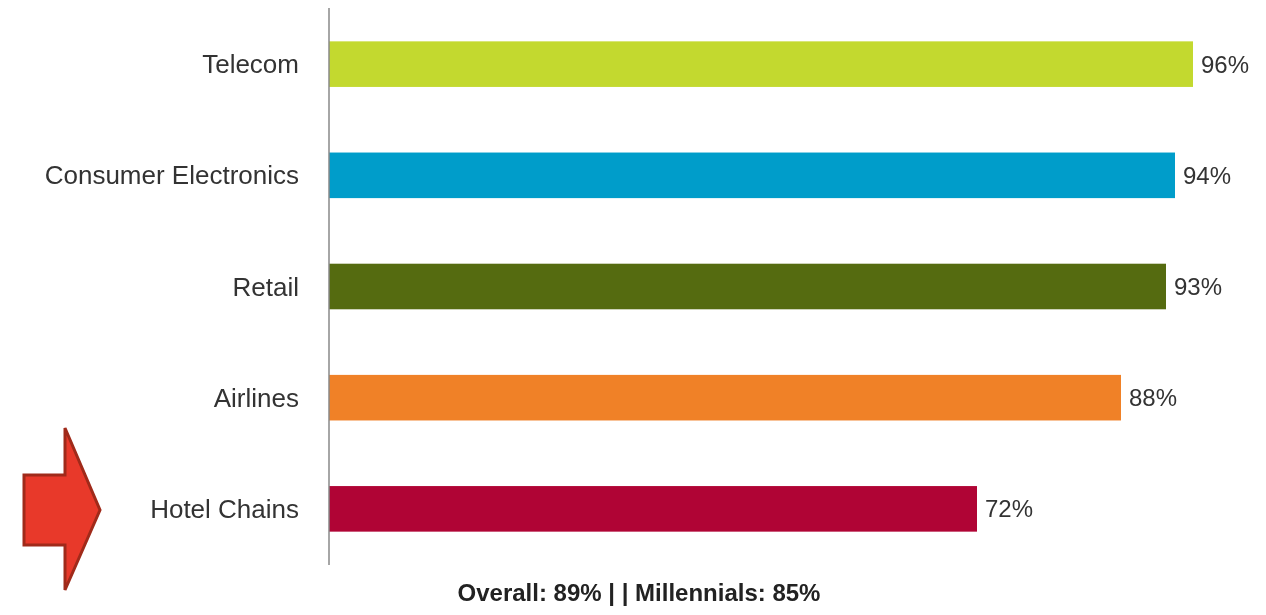 This screenshot has width=1266, height=615. Describe the element at coordinates (224, 508) in the screenshot. I see `y-tick-label: Hotel Chains` at that location.